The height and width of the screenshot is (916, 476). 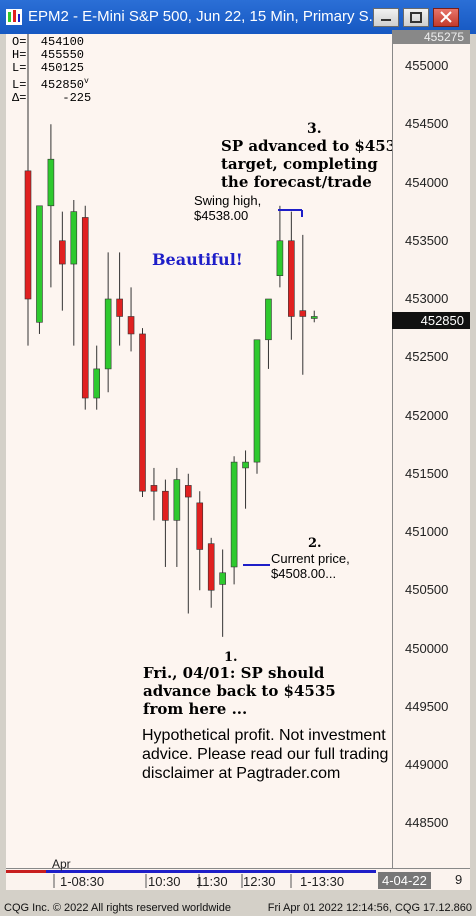 What do you see at coordinates (431, 37) in the screenshot?
I see `price-axis-top-label: 455275` at bounding box center [431, 37].